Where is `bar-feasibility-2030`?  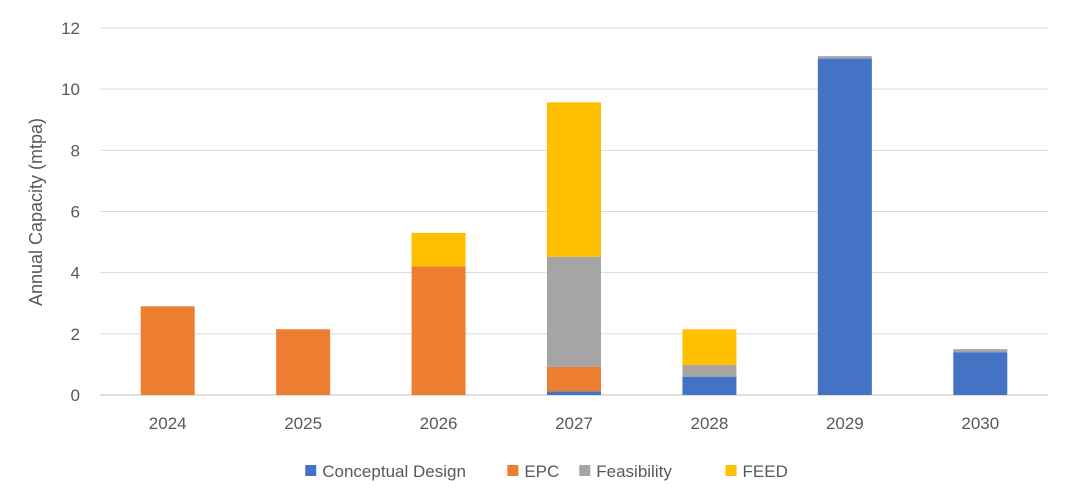
bar-feasibility-2030 is located at coordinates (980, 351).